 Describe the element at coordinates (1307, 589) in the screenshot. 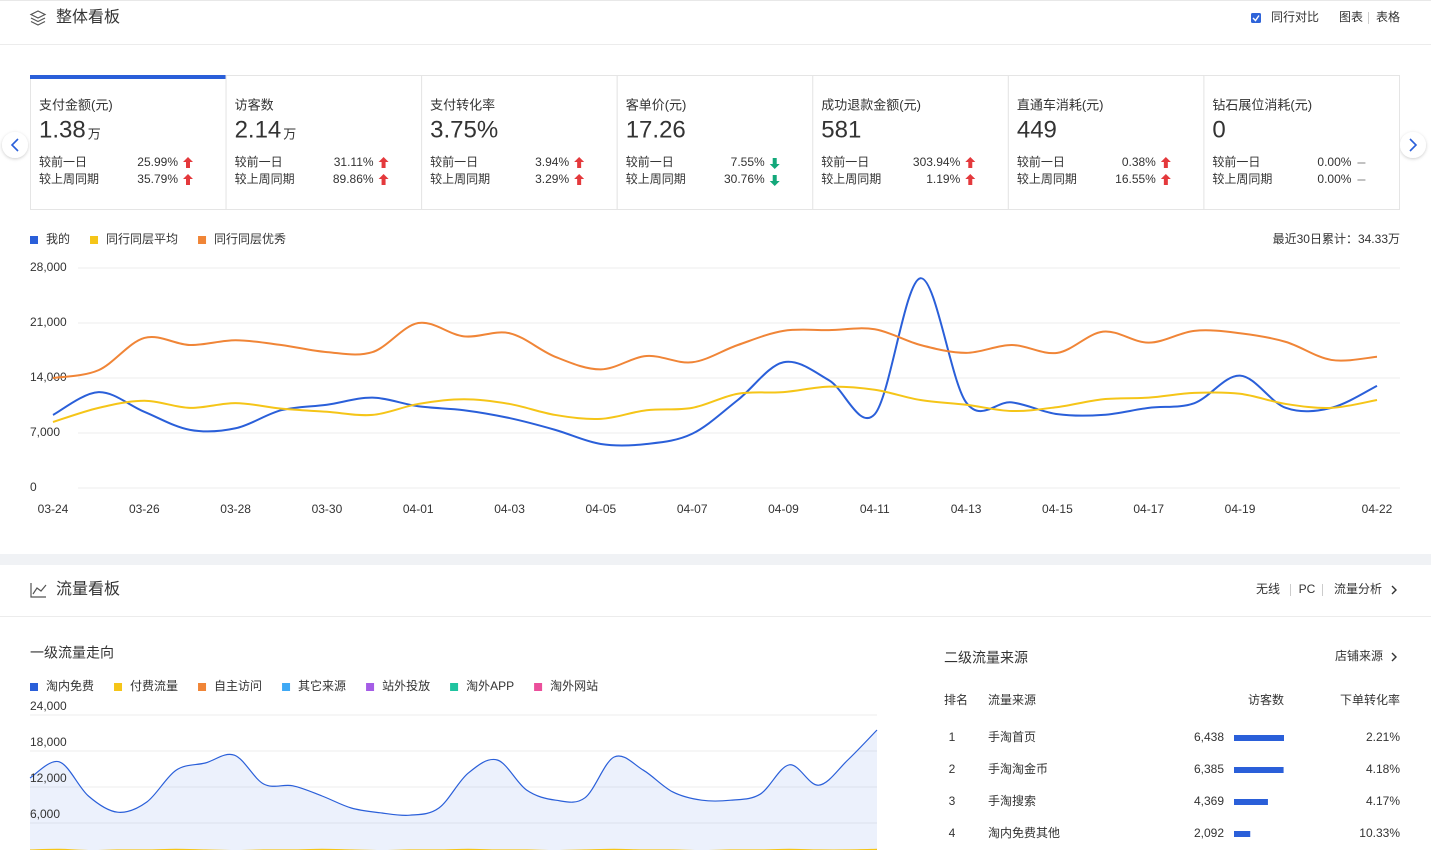

I see `platform-tab: PC` at that location.